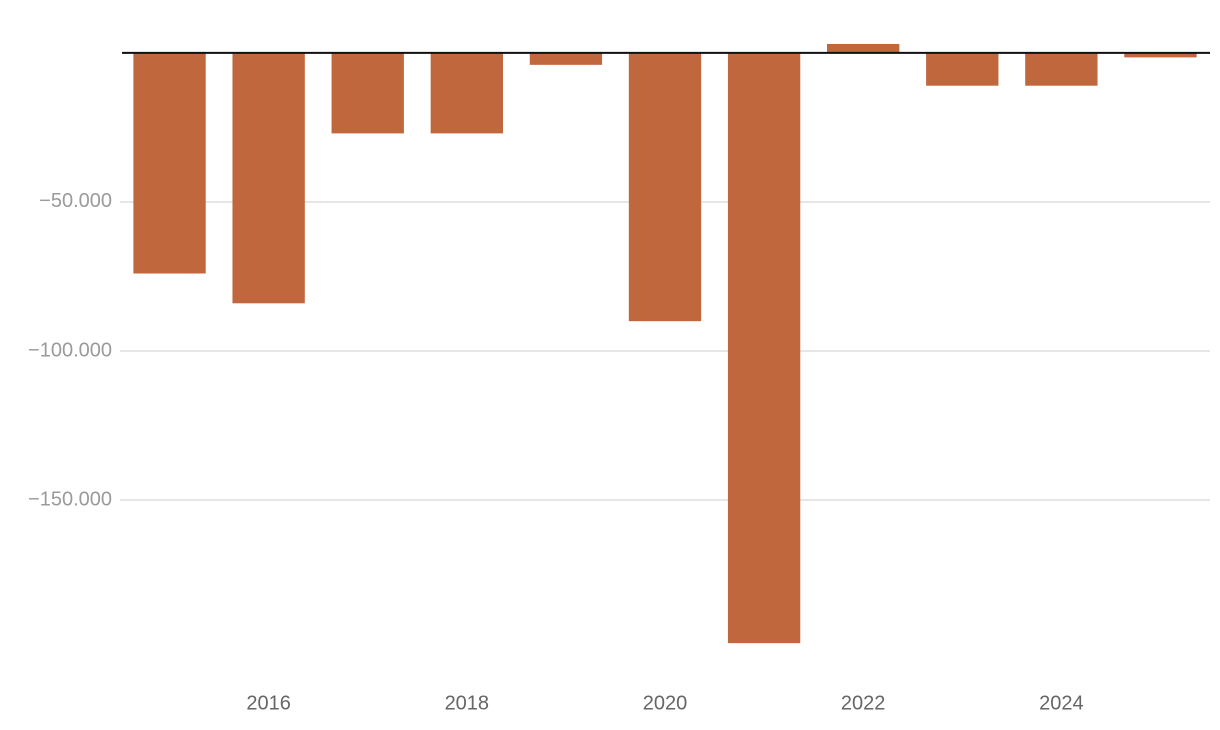  Describe the element at coordinates (70, 350) in the screenshot. I see `y-tick-label: −100.000` at that location.